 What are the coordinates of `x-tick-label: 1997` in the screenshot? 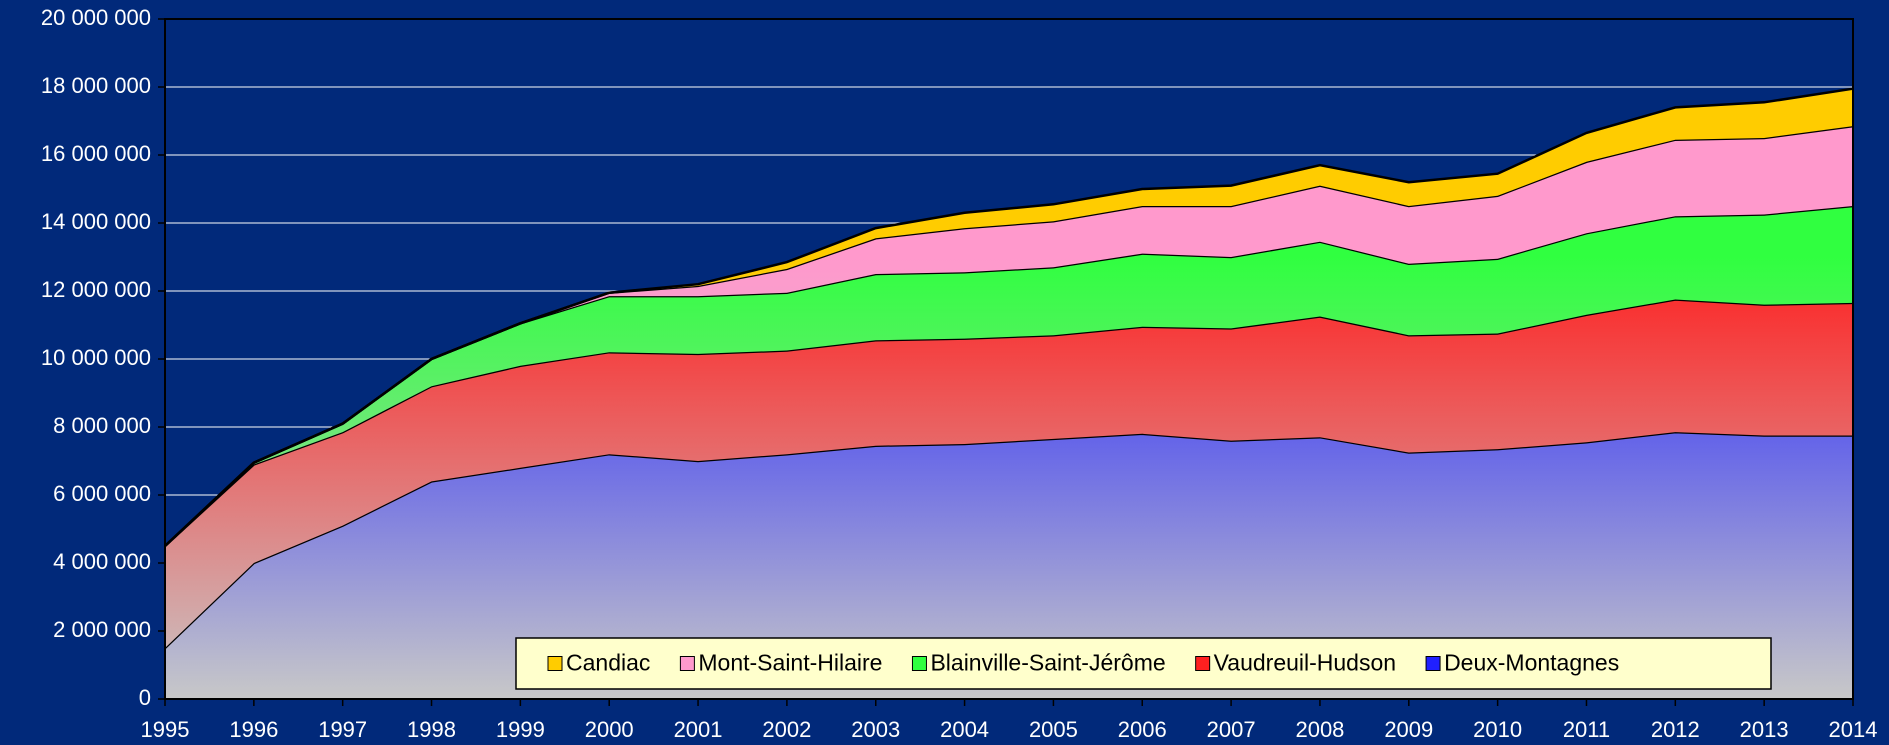 It's located at (342, 729).